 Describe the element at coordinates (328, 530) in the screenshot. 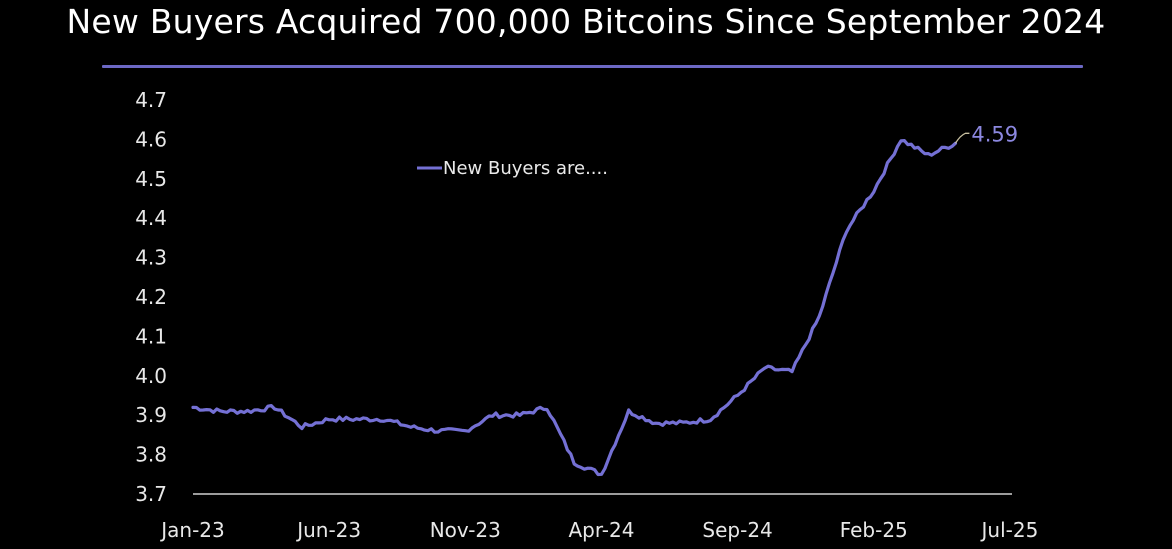

I see `x-tick-label: Jun-23` at that location.